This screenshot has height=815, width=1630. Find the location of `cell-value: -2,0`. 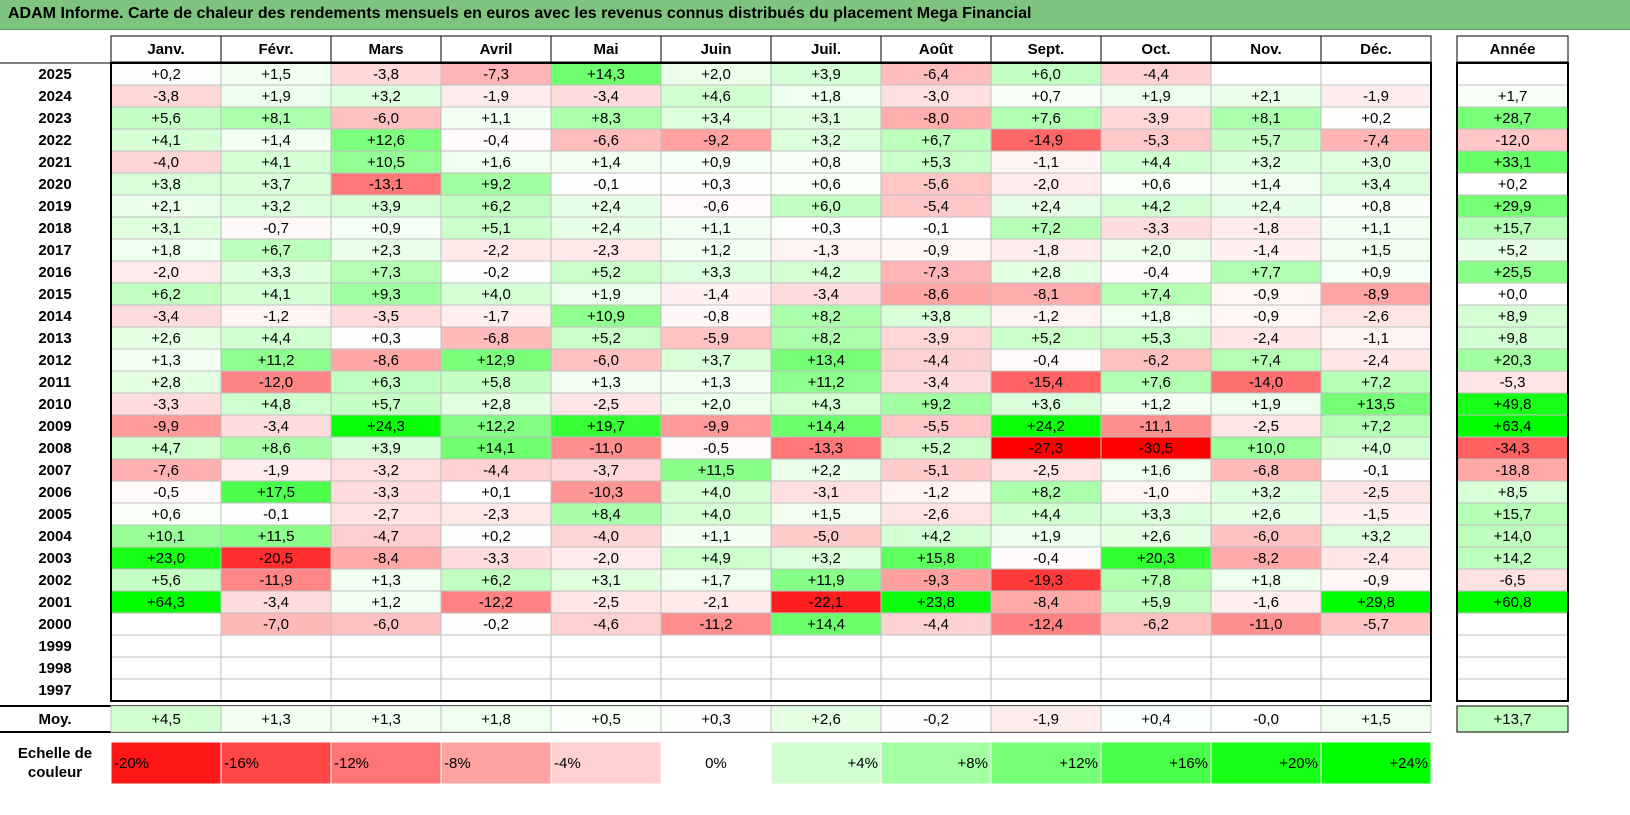

cell-value: -2,0 is located at coordinates (606, 558).